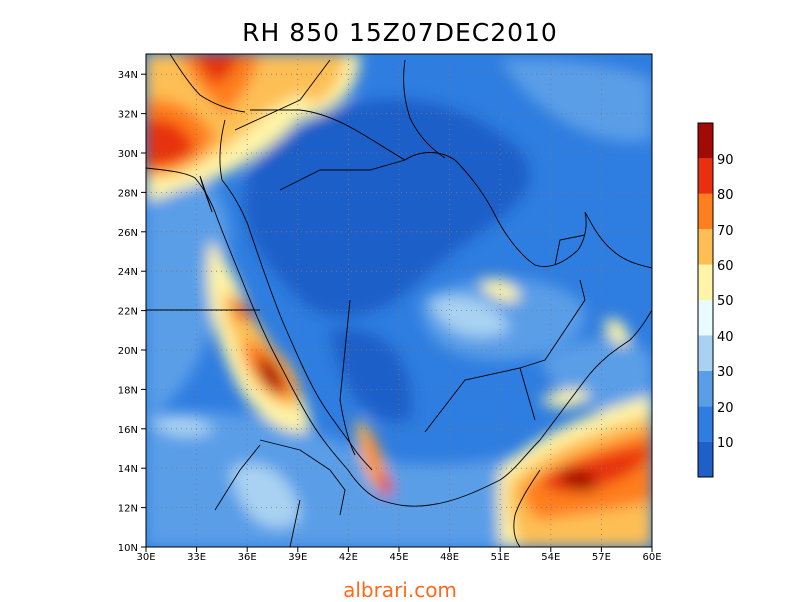 The width and height of the screenshot is (800, 602). I want to click on x-tick-label: 60E, so click(651, 557).